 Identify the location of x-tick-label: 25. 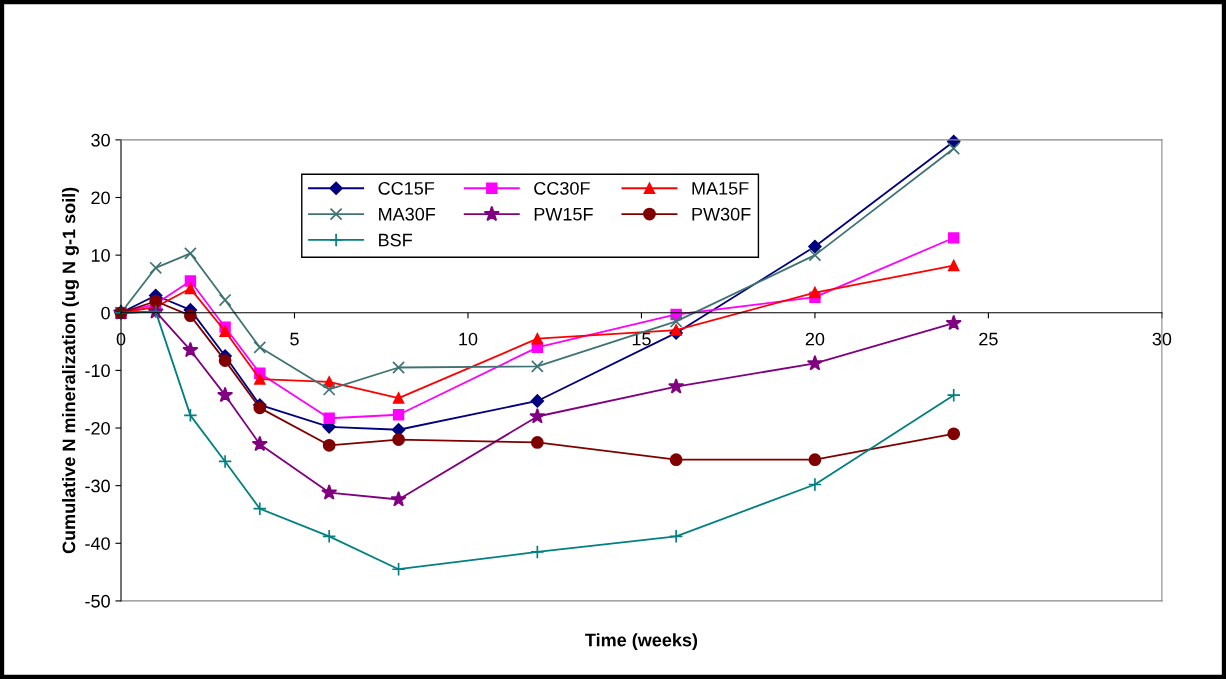
(988, 339).